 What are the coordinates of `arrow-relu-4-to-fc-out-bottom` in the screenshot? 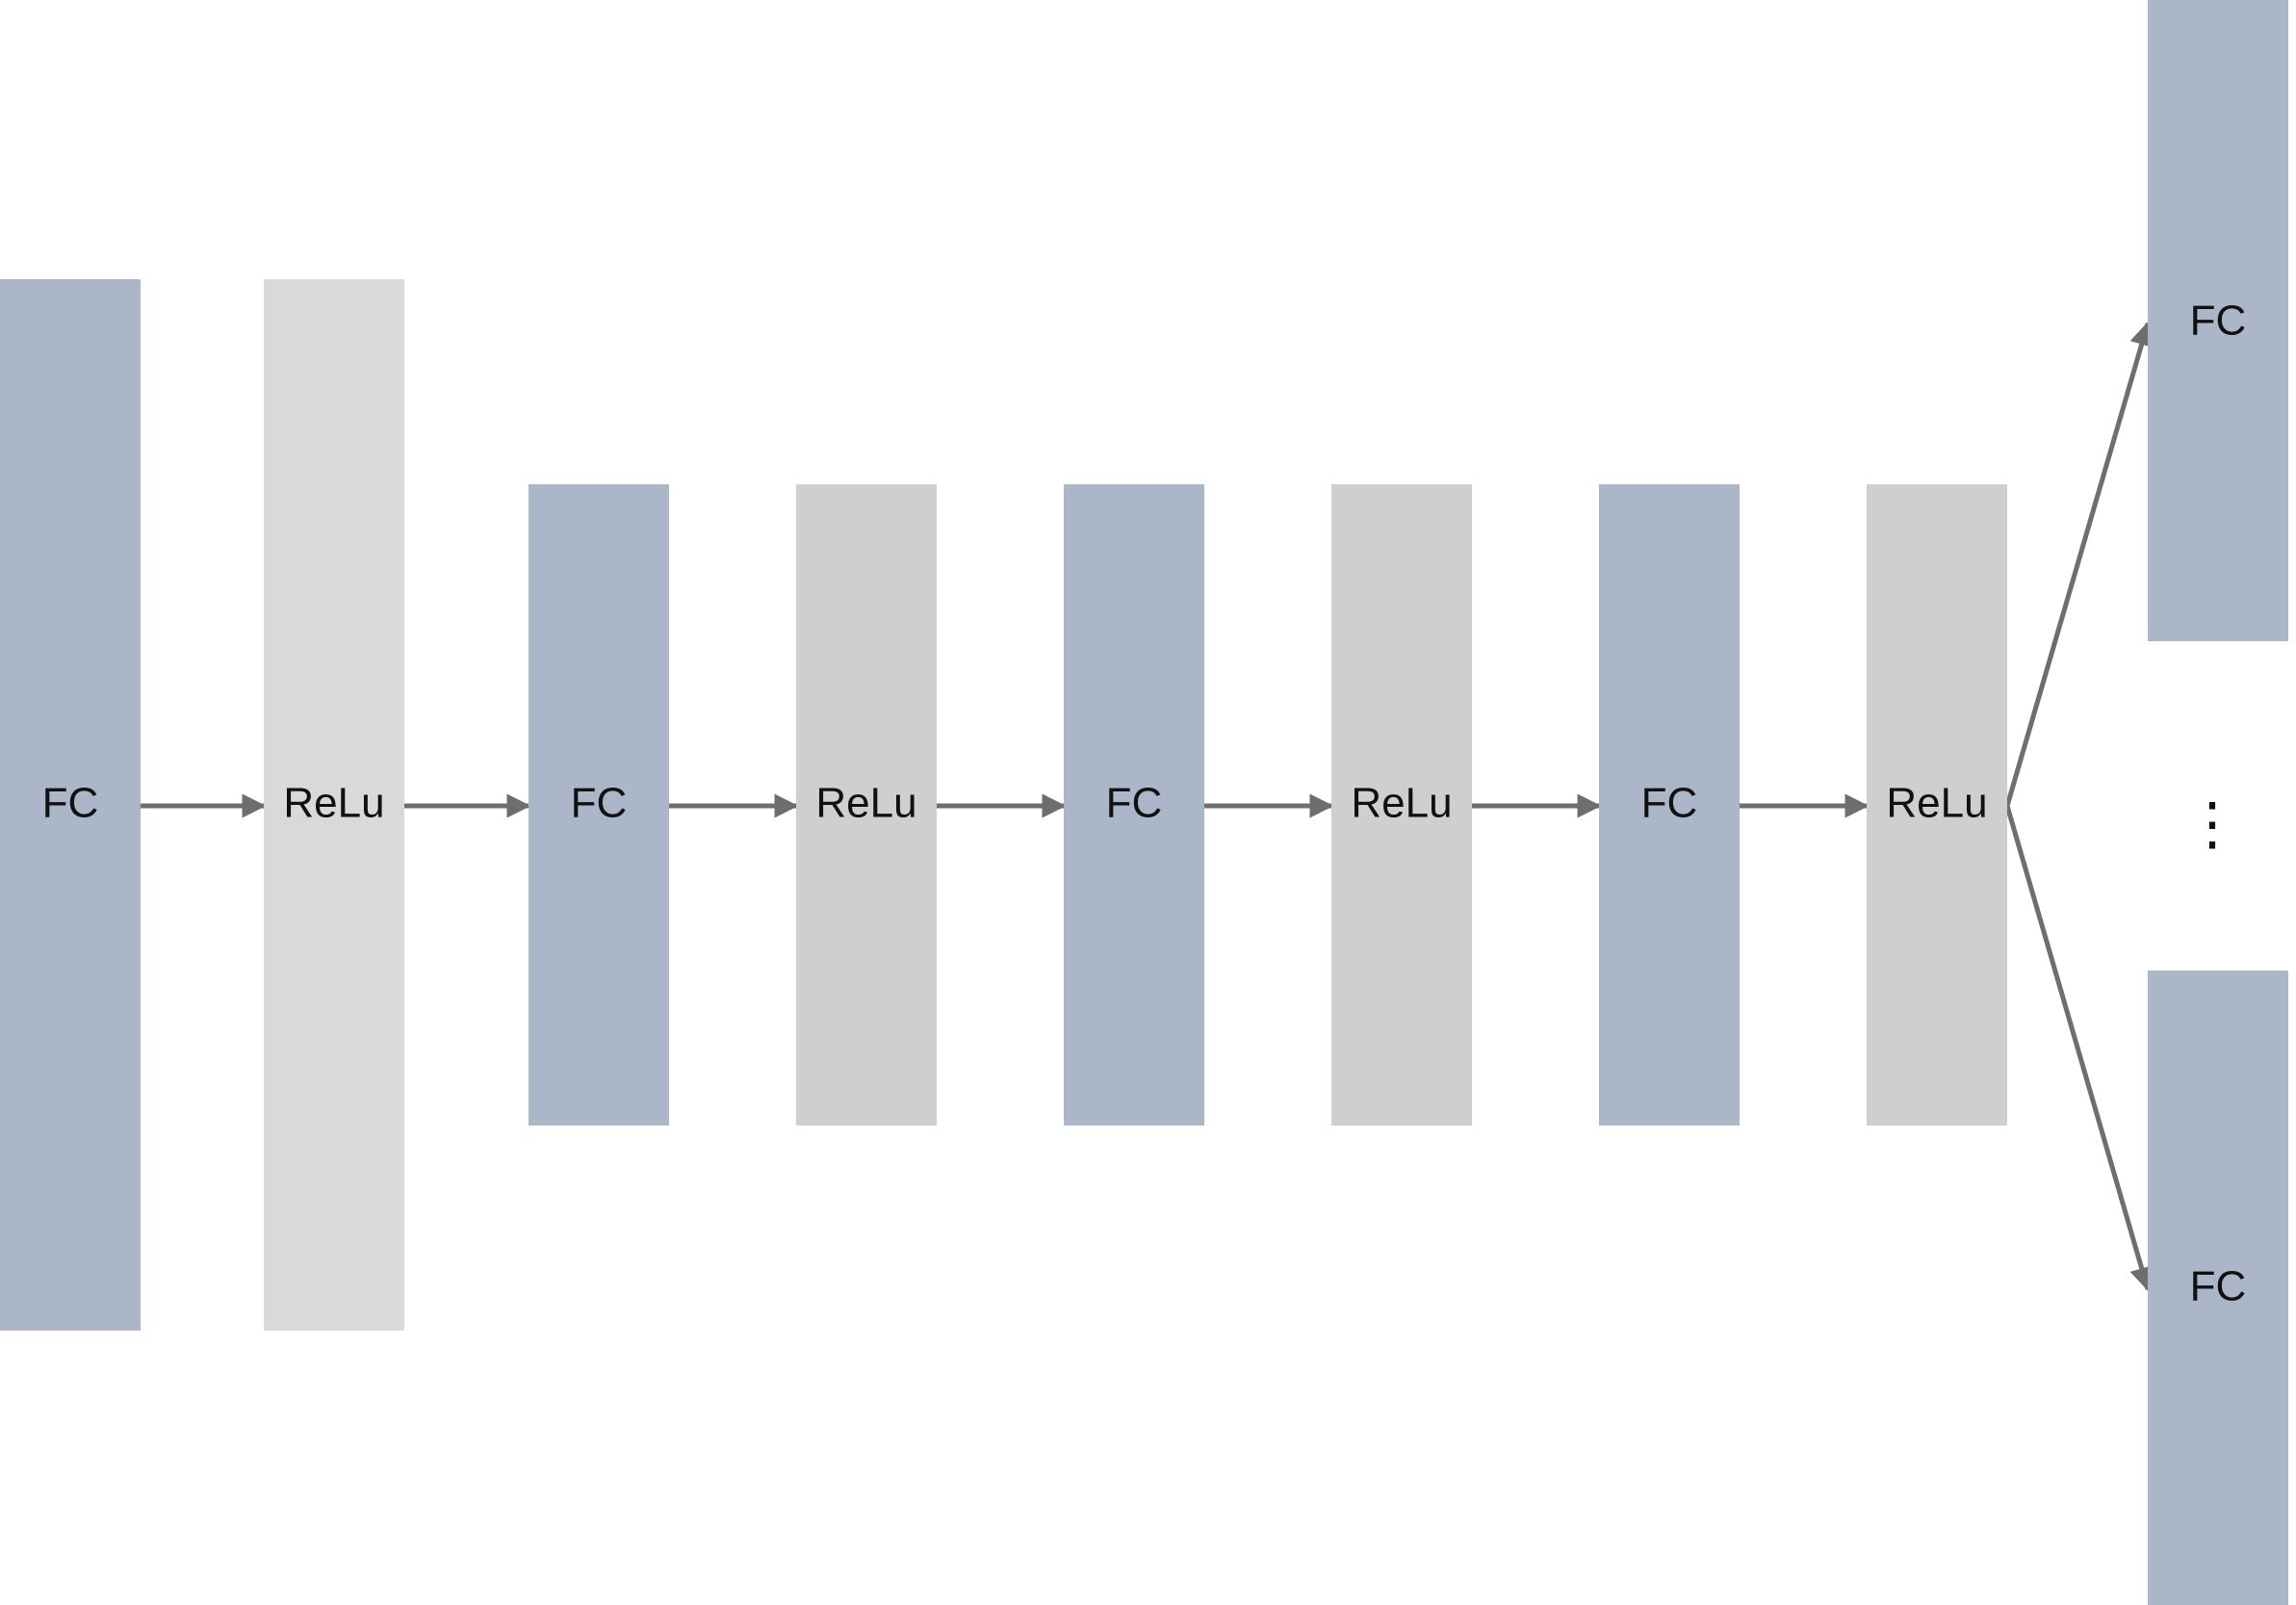 It's located at (2079, 1049).